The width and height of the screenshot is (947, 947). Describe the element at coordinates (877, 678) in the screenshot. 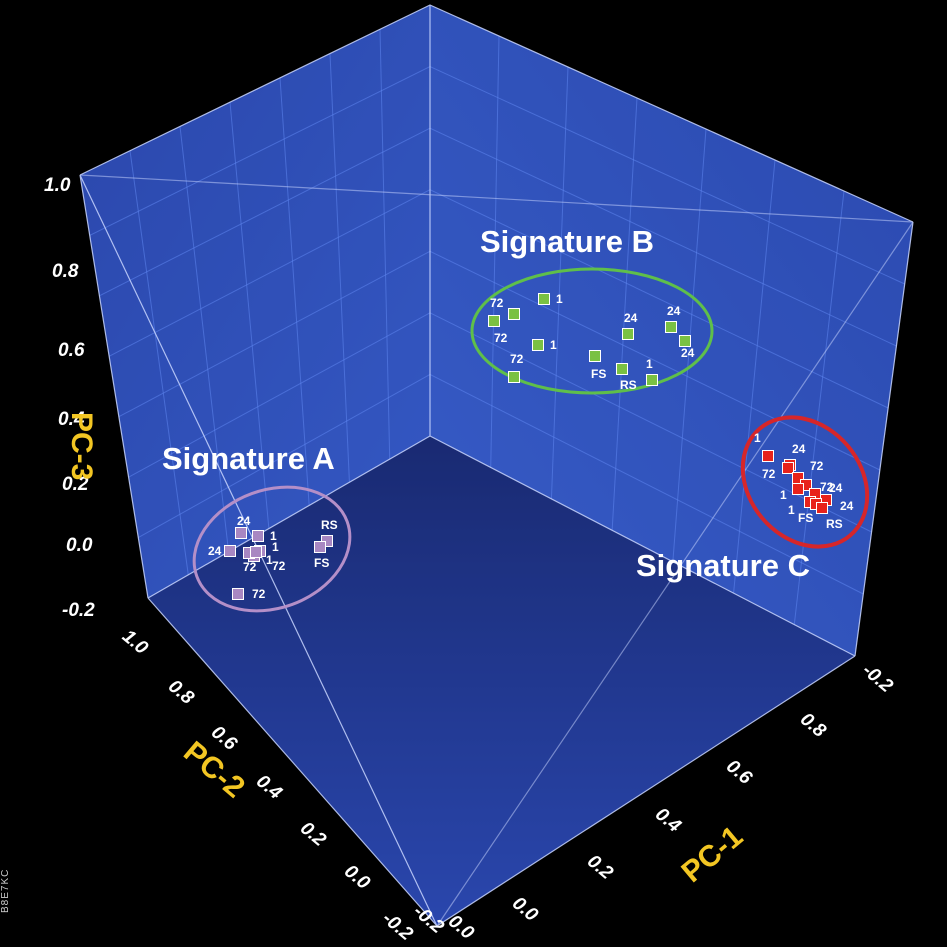

I see `pc1-tick: -0.2` at that location.